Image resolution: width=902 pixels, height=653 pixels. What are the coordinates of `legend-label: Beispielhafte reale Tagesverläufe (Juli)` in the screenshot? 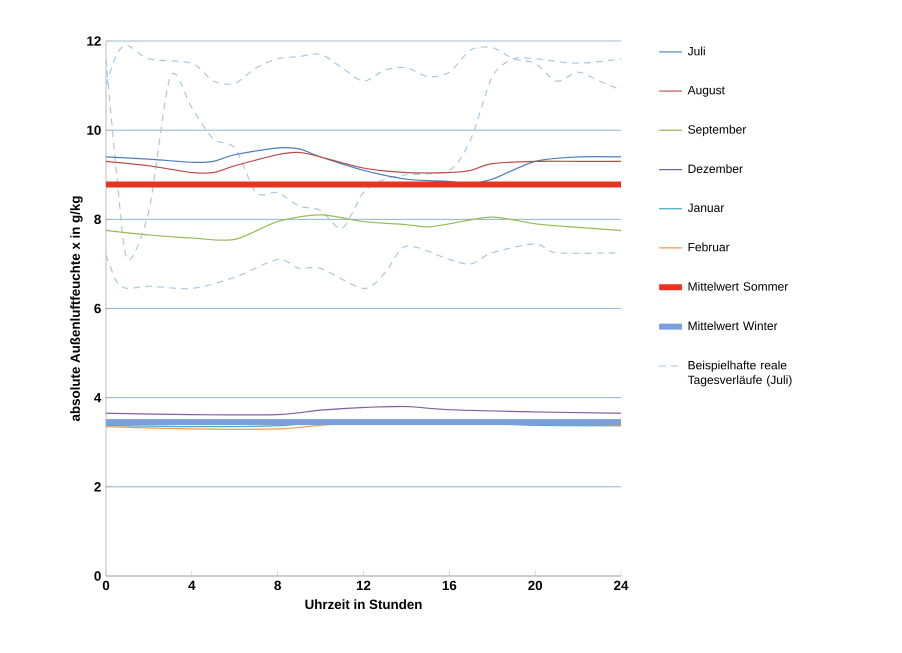 It's located at (740, 373).